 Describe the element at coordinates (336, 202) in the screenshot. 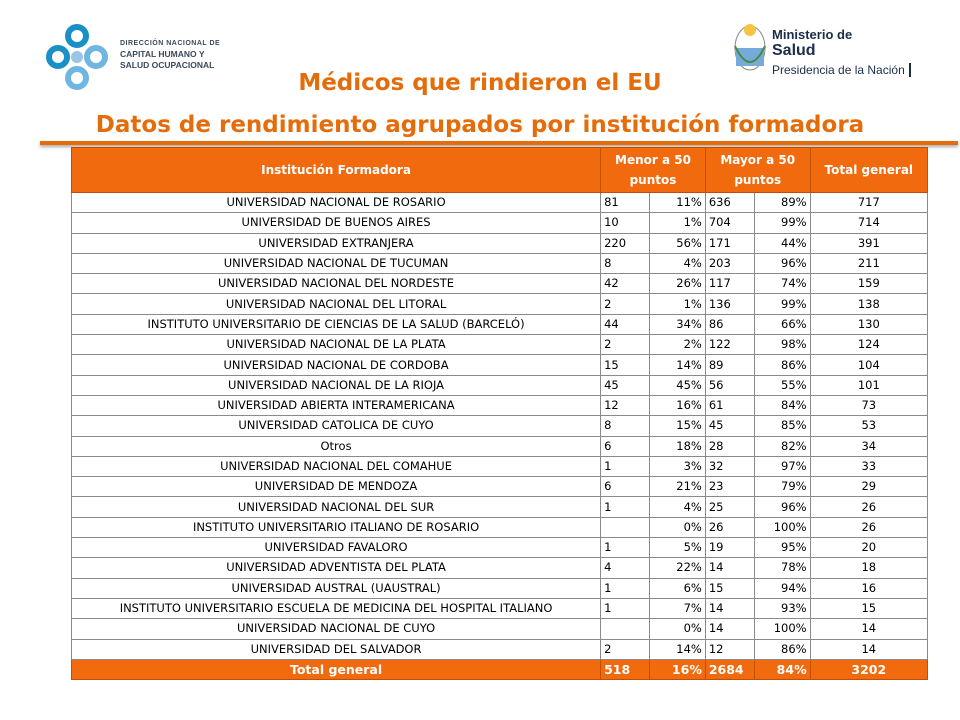

I see `cell-institucion: UNIVERSIDAD NACIONAL DE ROSARIO` at that location.